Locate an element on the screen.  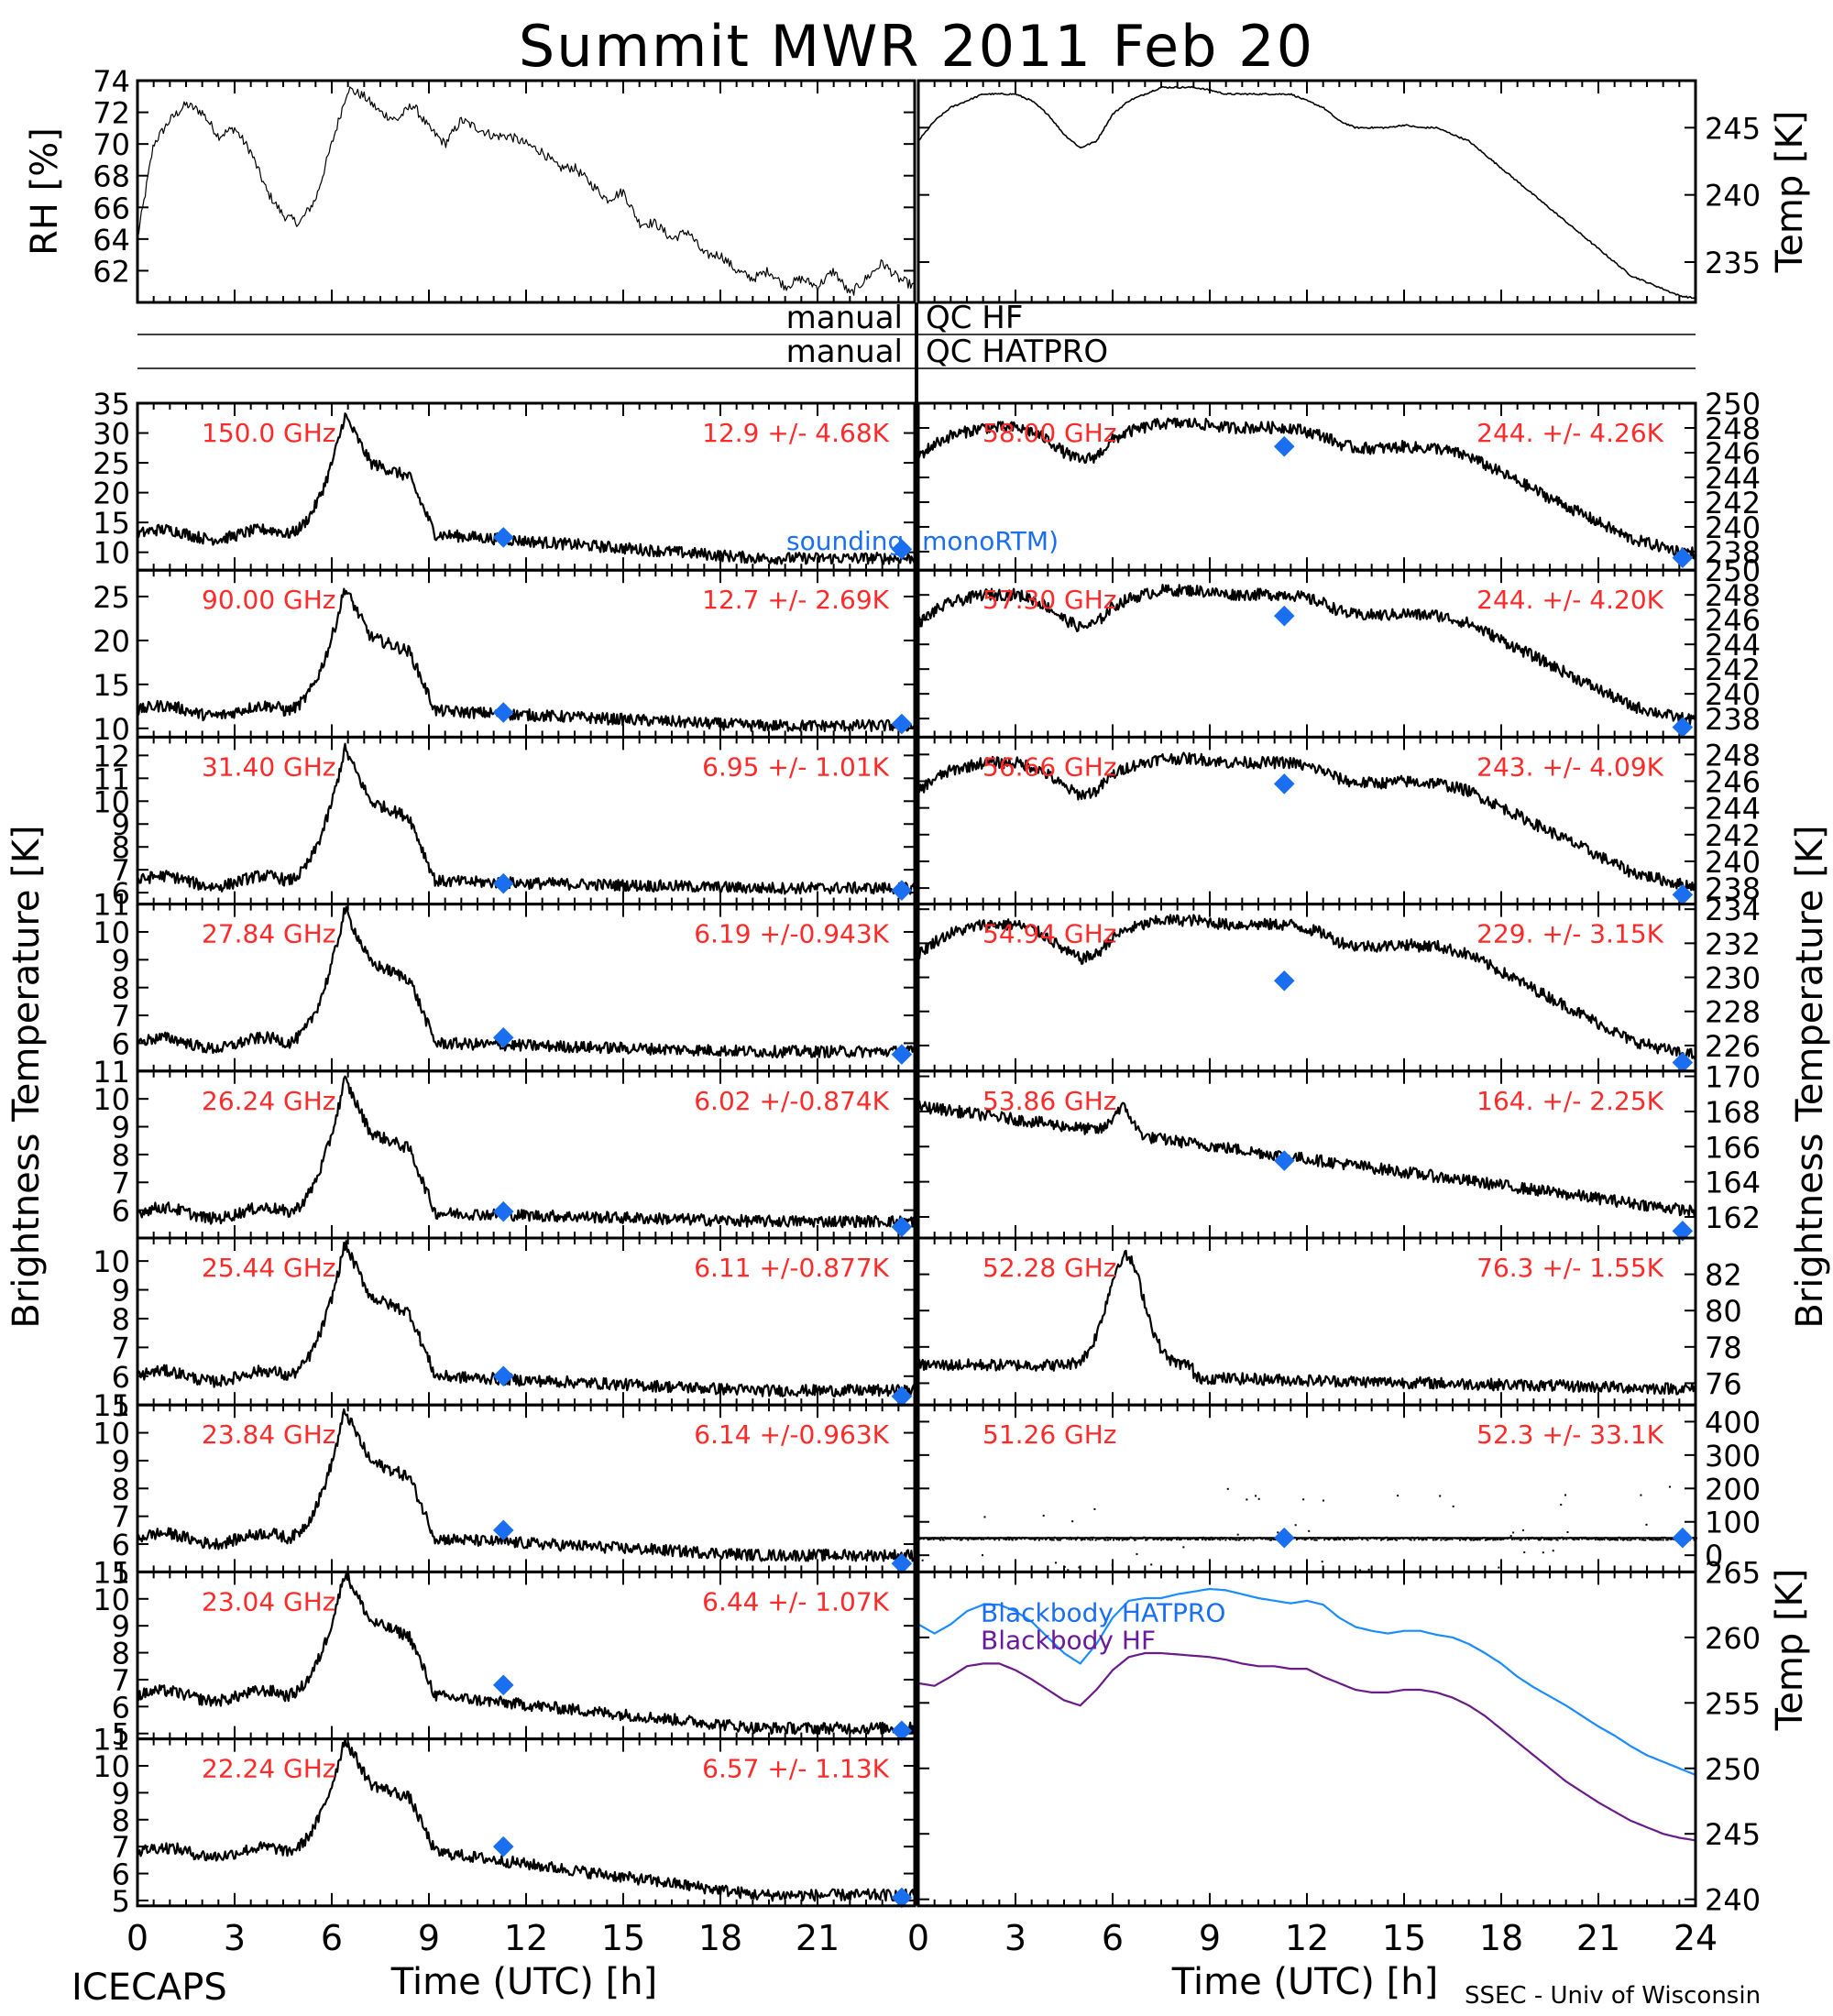
x-tick-label-left: 18 is located at coordinates (720, 1938).